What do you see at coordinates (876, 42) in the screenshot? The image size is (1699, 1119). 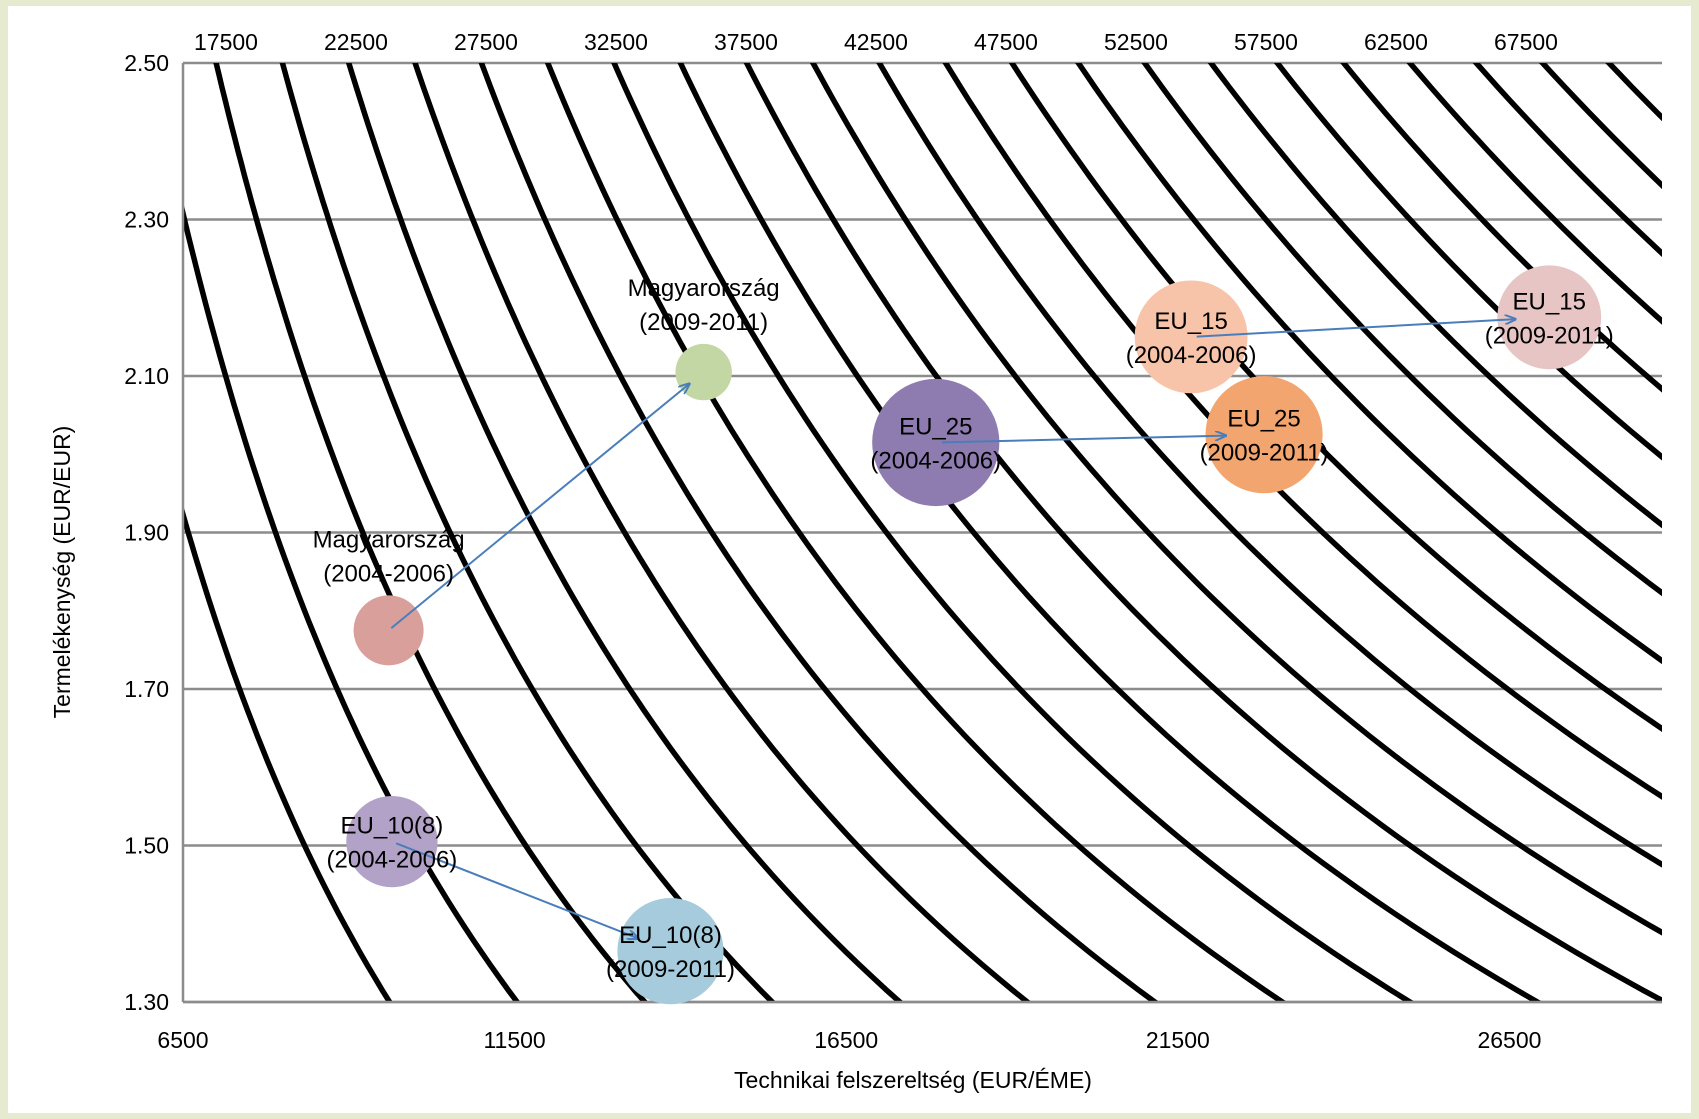 I see `isoquant-label: 42500` at bounding box center [876, 42].